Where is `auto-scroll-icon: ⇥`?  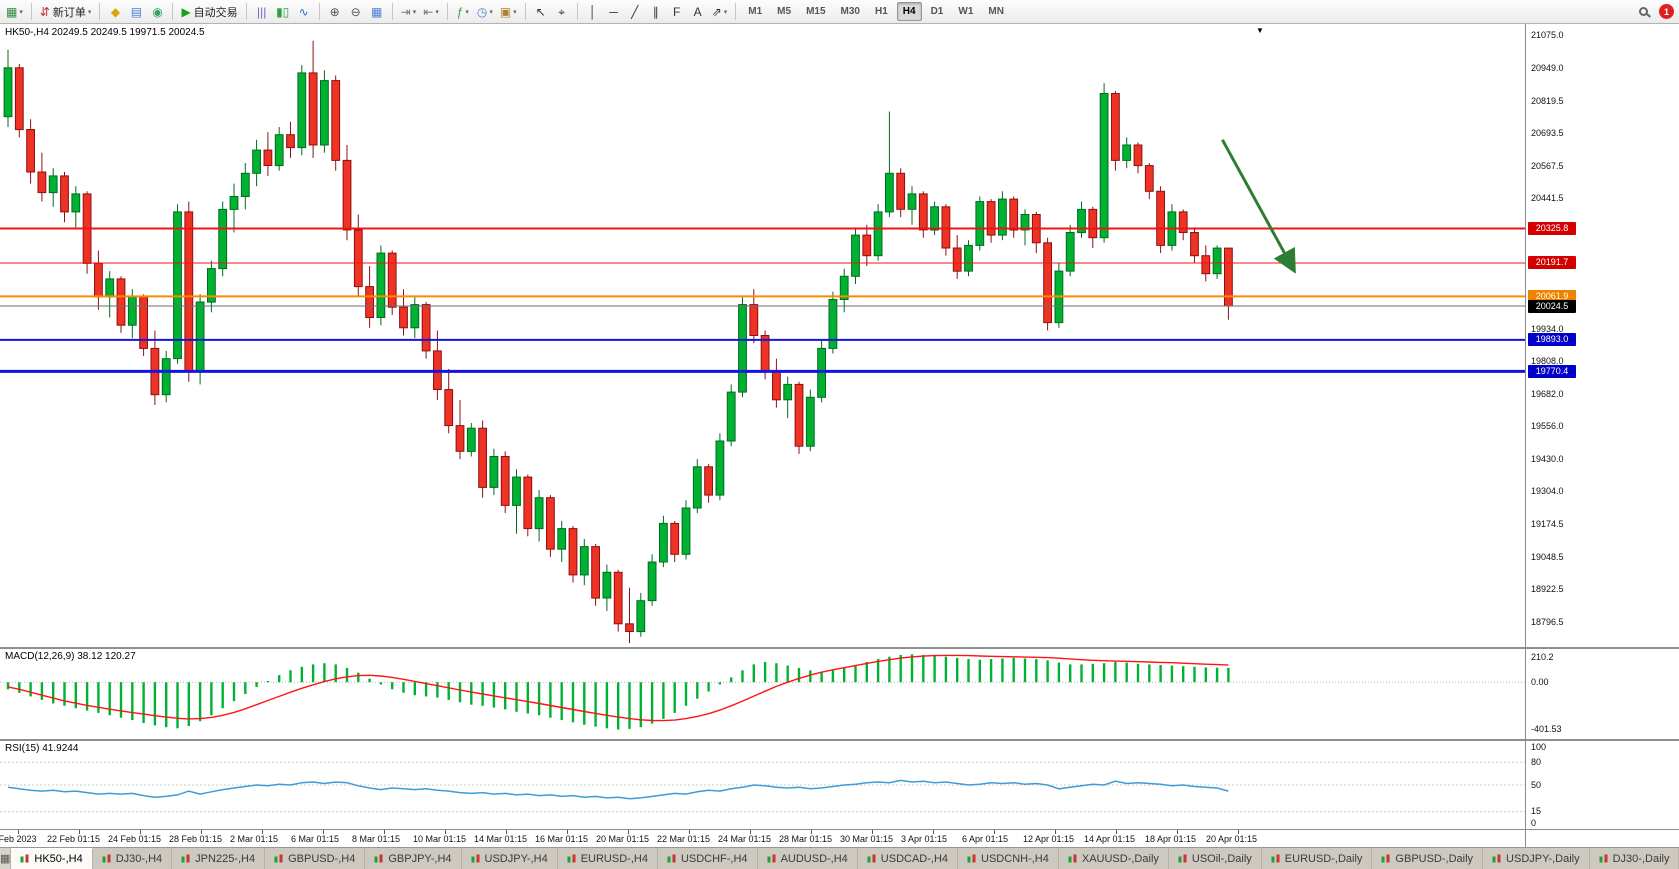 auto-scroll-icon: ⇥ is located at coordinates (405, 11).